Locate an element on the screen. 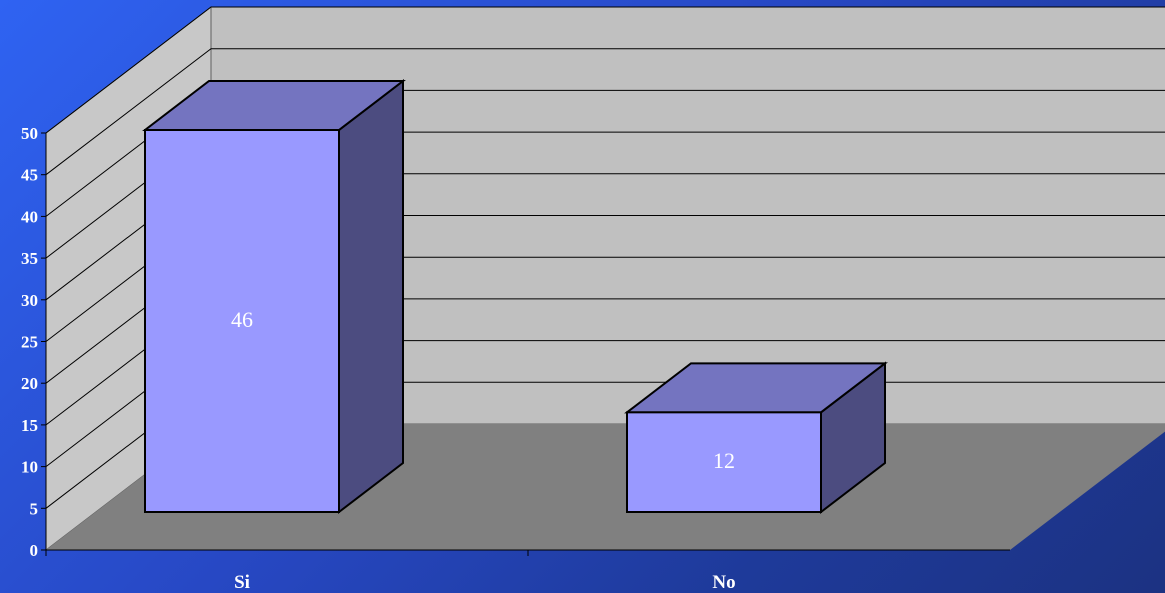 The height and width of the screenshot is (593, 1165). data-label: 12 is located at coordinates (724, 460).